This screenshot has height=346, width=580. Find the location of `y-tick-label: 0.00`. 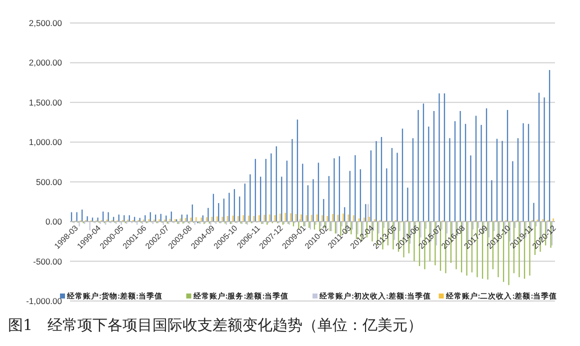

y-tick-label: 0.00 is located at coordinates (53, 221).